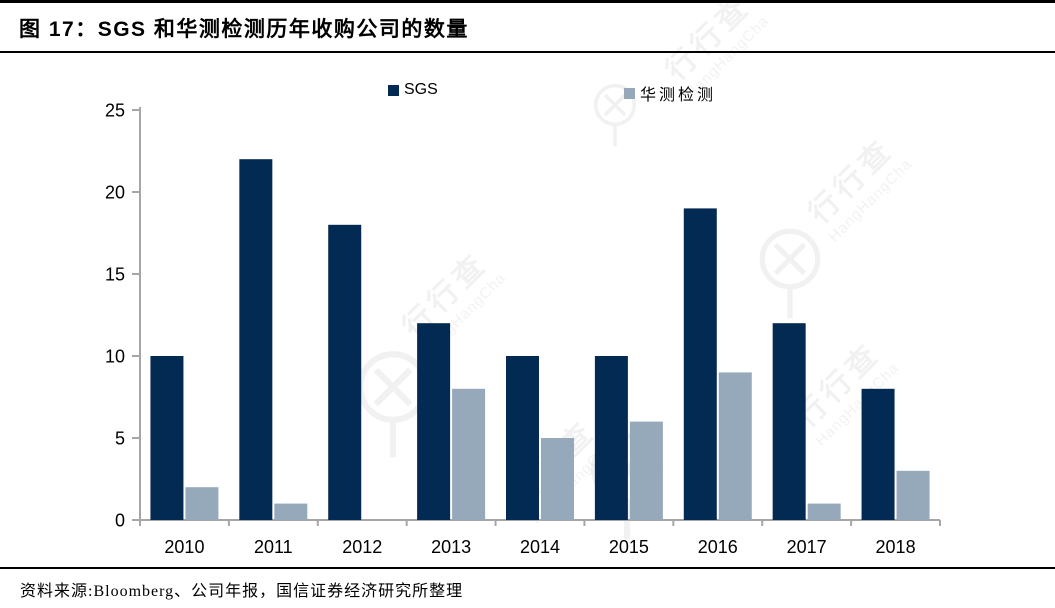 This screenshot has width=1055, height=608. Describe the element at coordinates (393, 90) in the screenshot. I see `legend-swatch-sgs` at that location.